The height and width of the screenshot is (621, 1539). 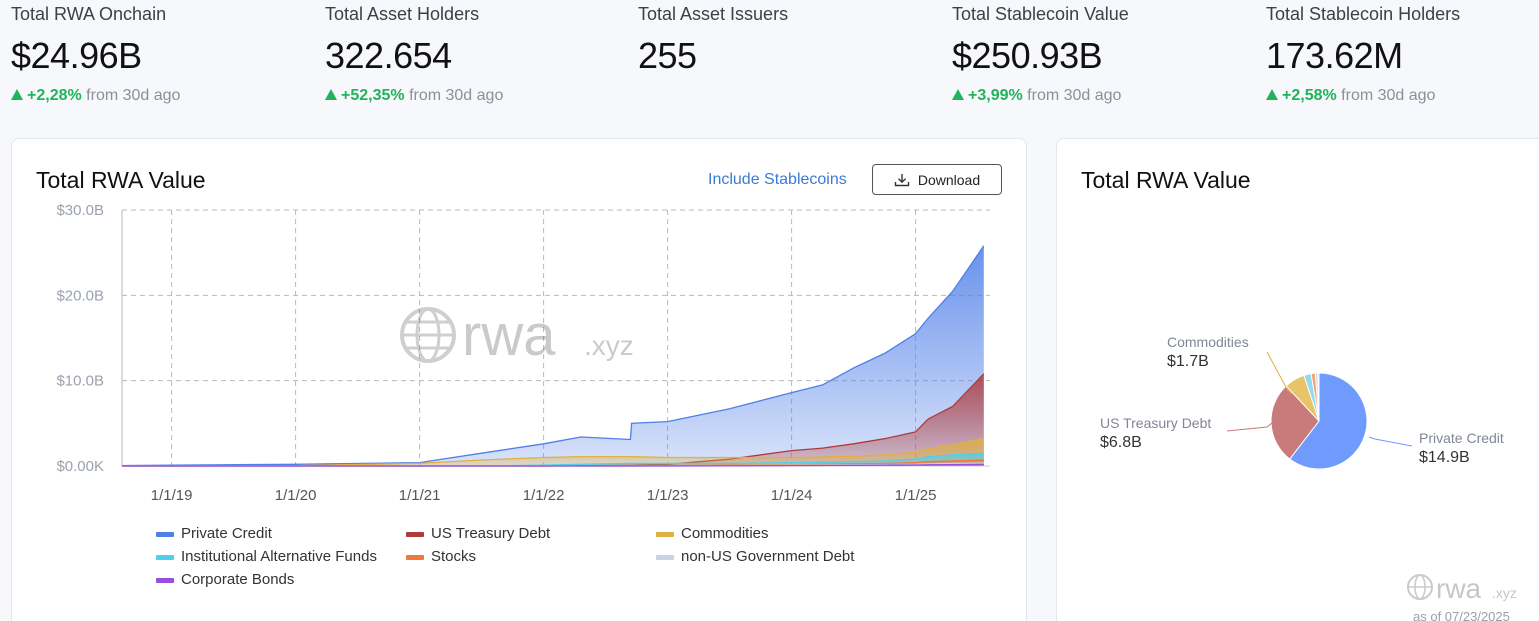 What do you see at coordinates (902, 179) in the screenshot?
I see `download-icon` at bounding box center [902, 179].